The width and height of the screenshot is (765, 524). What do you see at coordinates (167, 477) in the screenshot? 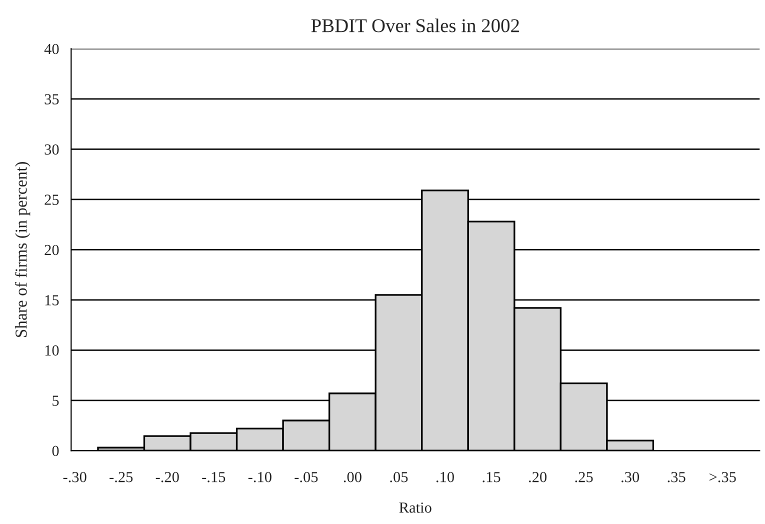
I see `x-tick-label: -.20` at bounding box center [167, 477].